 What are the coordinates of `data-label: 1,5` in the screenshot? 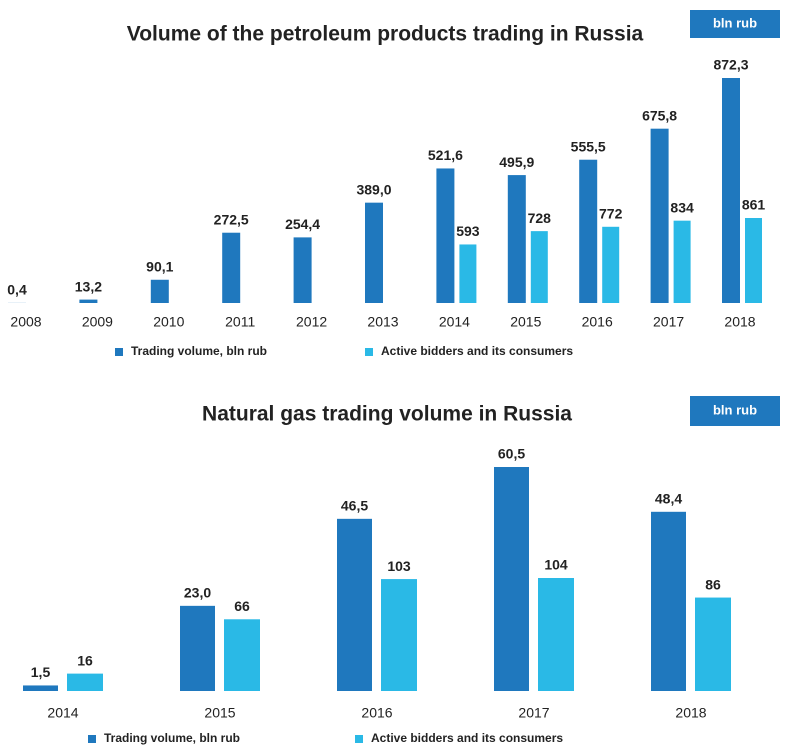 It's located at (41, 672).